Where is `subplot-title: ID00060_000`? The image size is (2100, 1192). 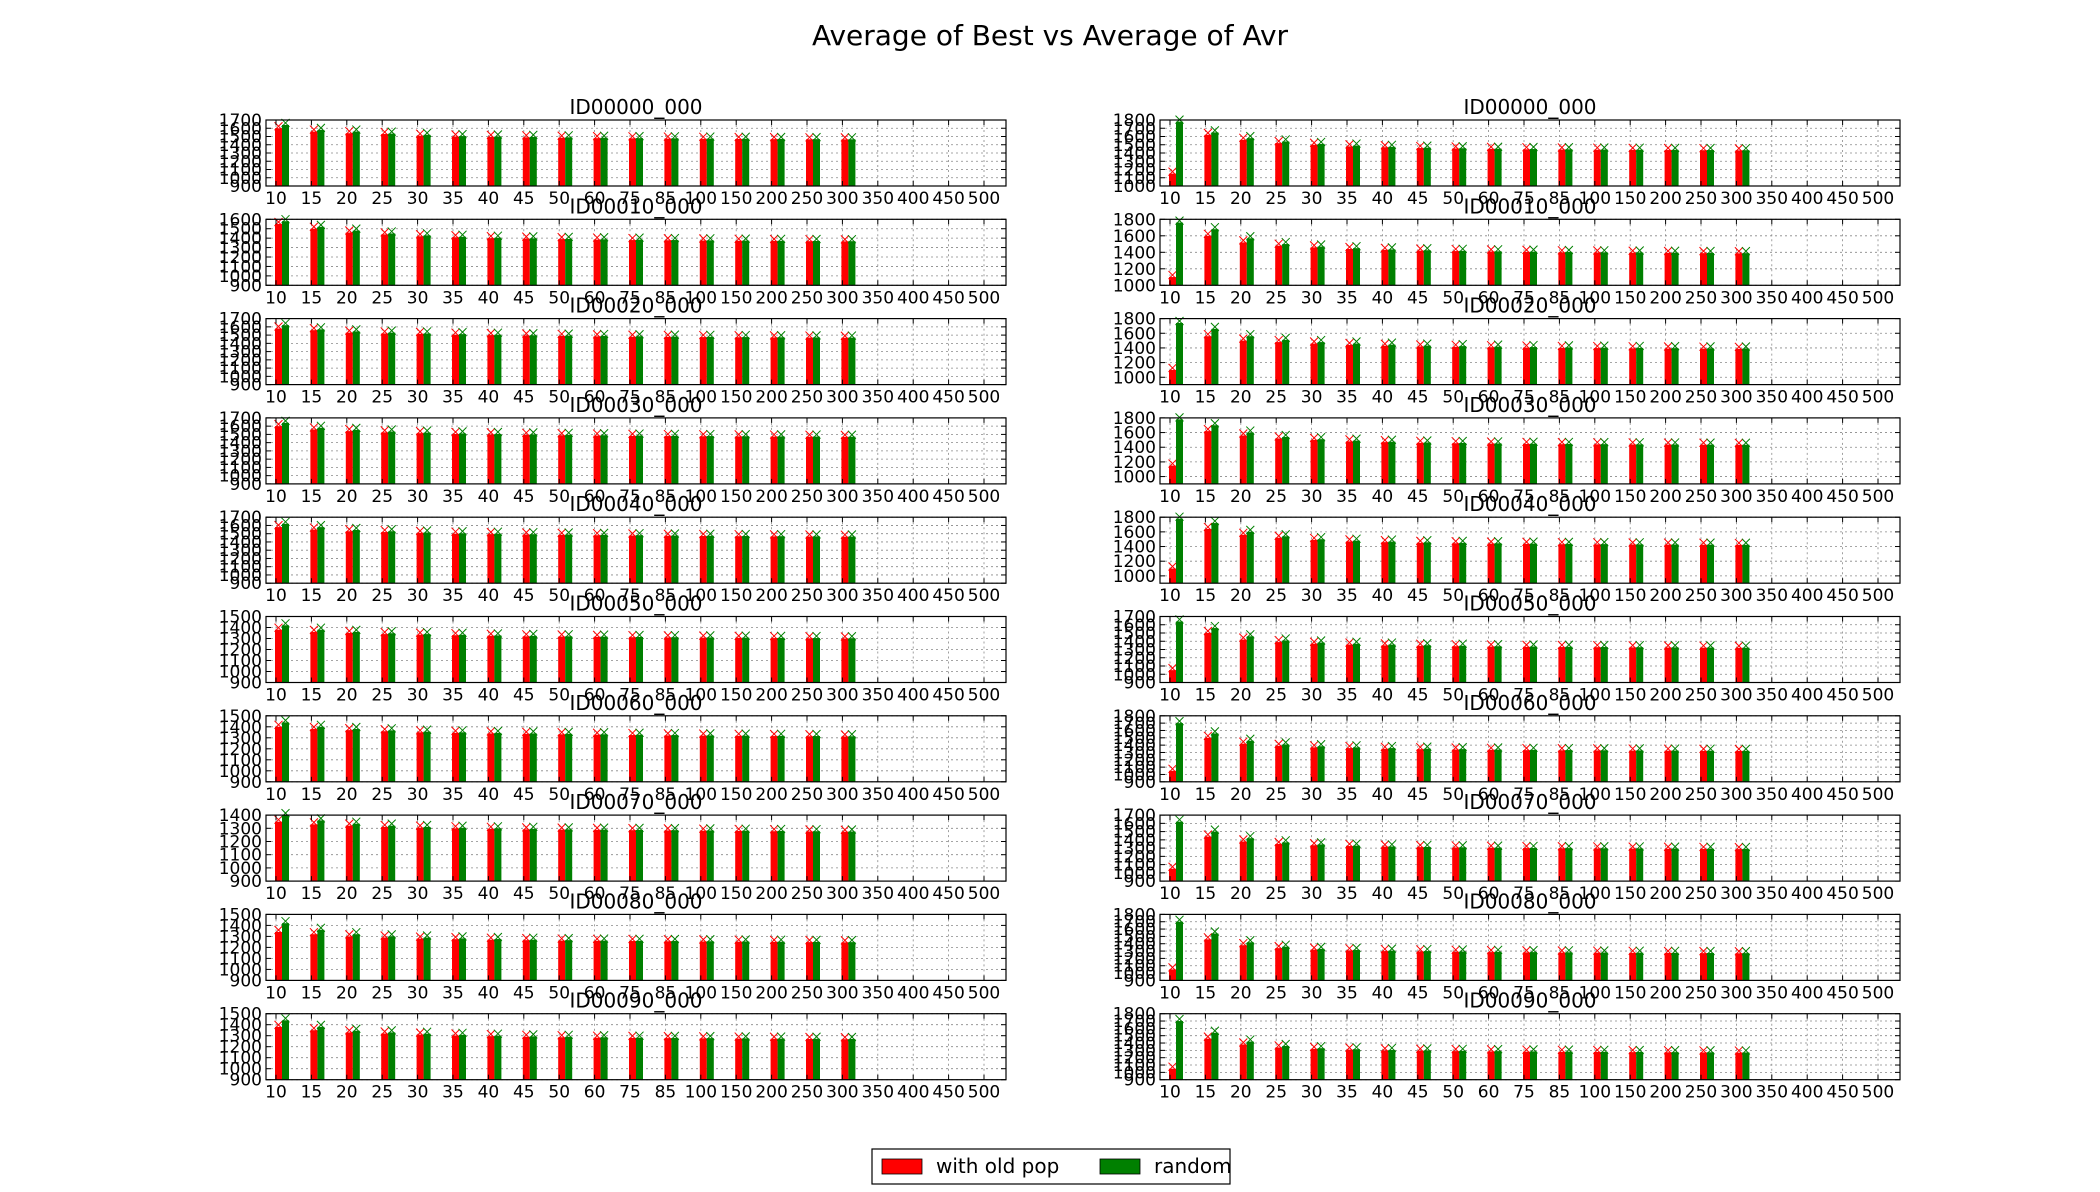 subplot-title: ID00060_000 is located at coordinates (635, 703).